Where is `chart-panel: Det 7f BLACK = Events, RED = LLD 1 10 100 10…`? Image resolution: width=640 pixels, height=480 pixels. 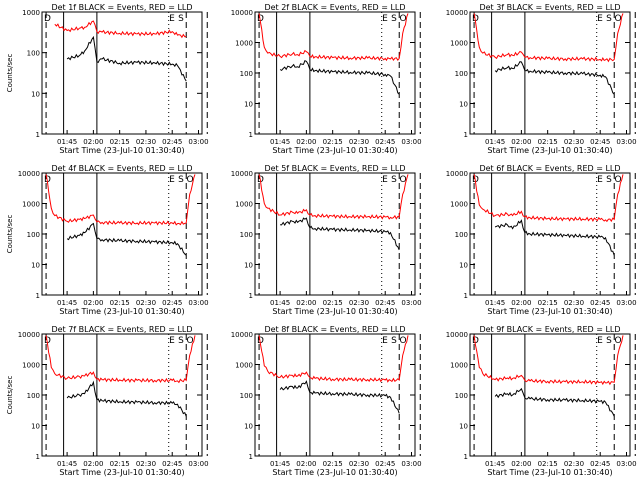
chart-panel: Det 7f BLACK = Events, RED = LLD 1 10 100 10… is located at coordinates (107, 401).